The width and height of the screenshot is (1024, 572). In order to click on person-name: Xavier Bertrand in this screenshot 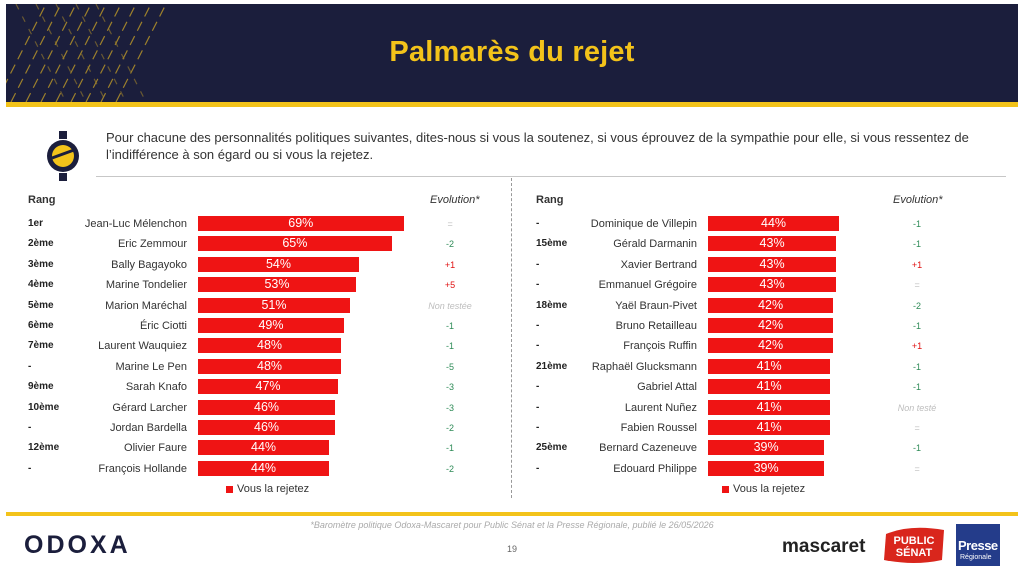, I will do `click(658, 264)`.